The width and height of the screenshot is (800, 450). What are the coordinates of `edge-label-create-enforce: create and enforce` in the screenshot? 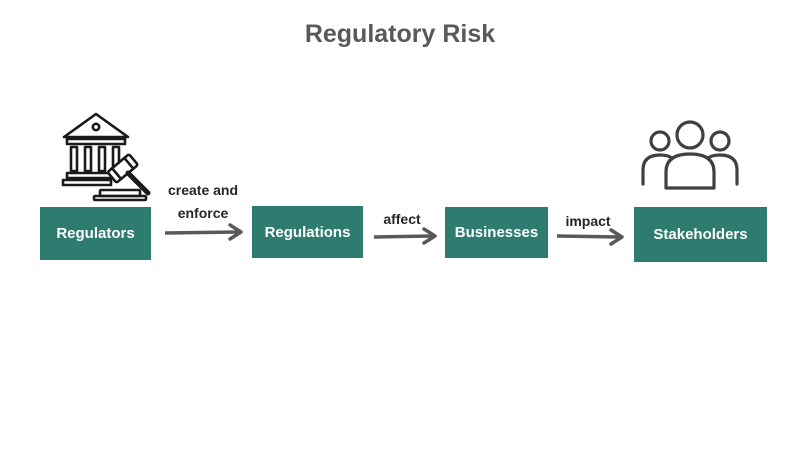 It's located at (203, 202).